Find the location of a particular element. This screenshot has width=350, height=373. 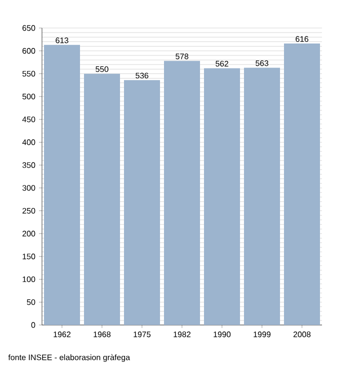

x-tick-label: 1990 is located at coordinates (222, 335).